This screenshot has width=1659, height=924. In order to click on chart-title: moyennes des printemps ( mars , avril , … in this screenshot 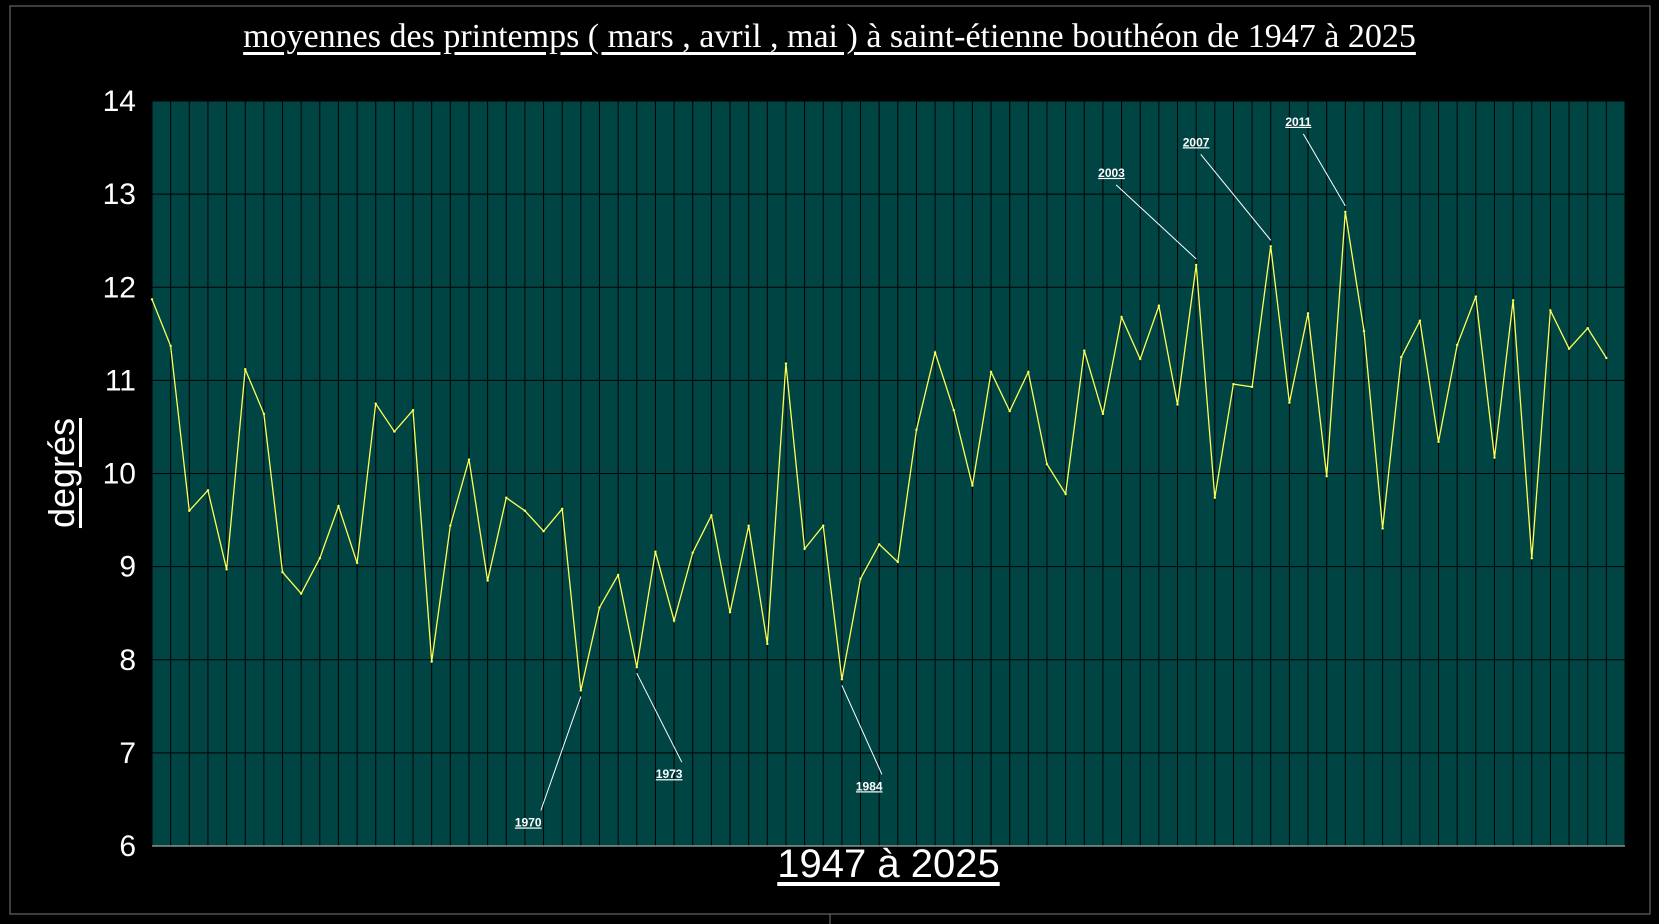, I will do `click(829, 36)`.